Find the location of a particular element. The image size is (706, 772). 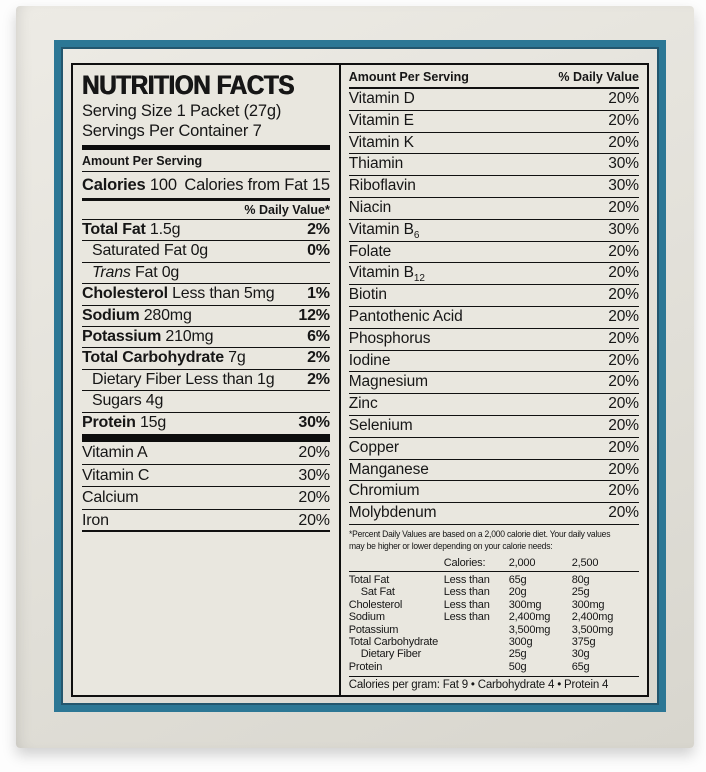

dv-table-2000-value: 65g is located at coordinates (517, 579).